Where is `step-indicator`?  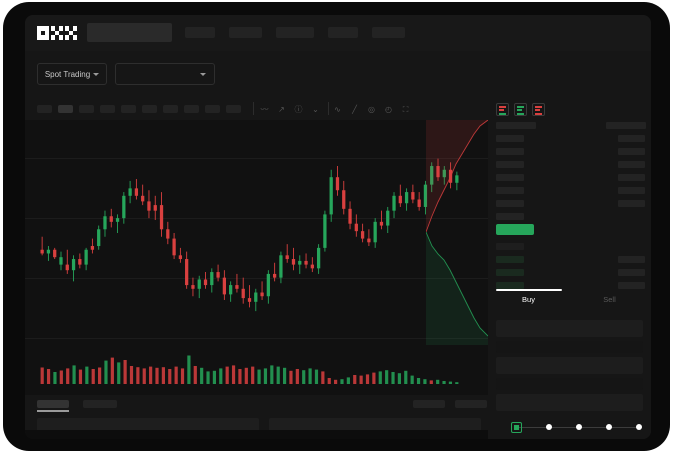
step-indicator is located at coordinates (569, 427).